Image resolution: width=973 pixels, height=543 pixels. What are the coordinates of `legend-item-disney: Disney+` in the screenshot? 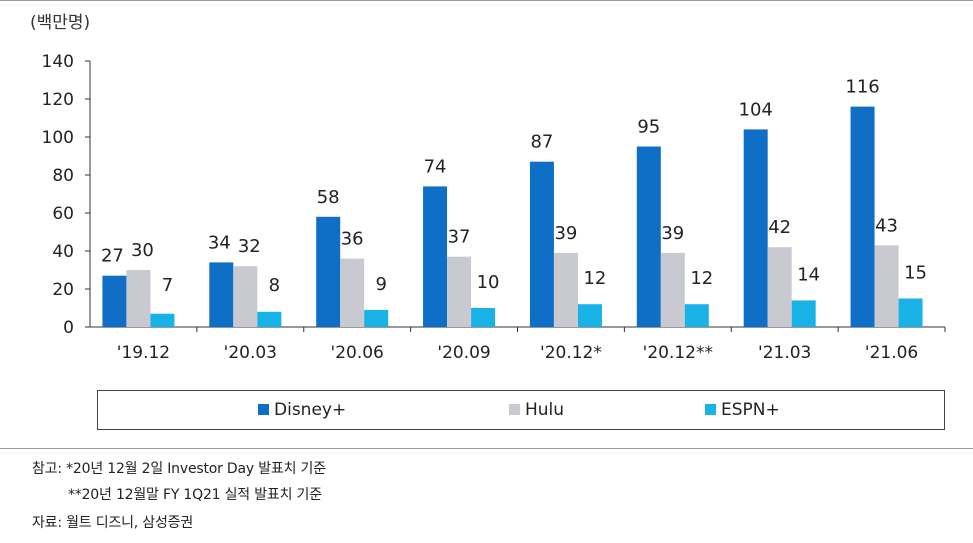 It's located at (302, 410).